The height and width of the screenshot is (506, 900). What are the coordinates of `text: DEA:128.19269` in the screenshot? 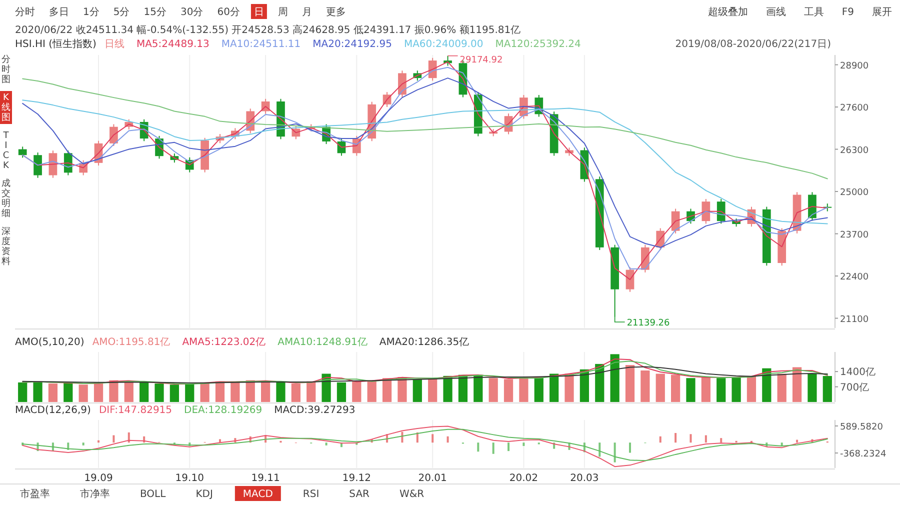 It's located at (223, 410).